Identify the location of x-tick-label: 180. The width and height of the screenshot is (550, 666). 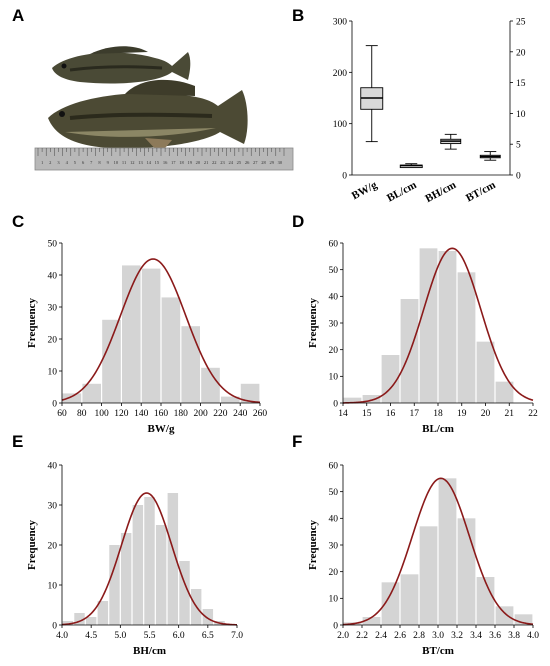
(181, 414).